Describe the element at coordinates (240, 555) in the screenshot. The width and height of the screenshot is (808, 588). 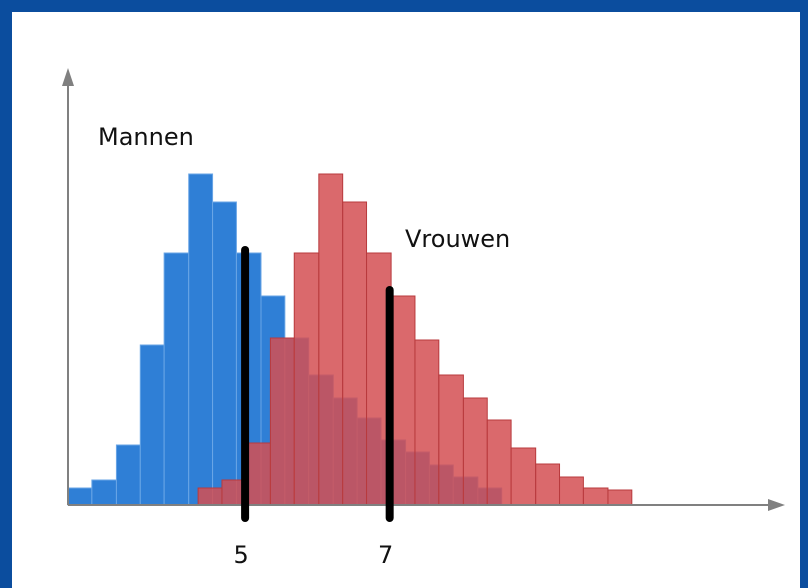
I see `x-tick-label: 5` at that location.